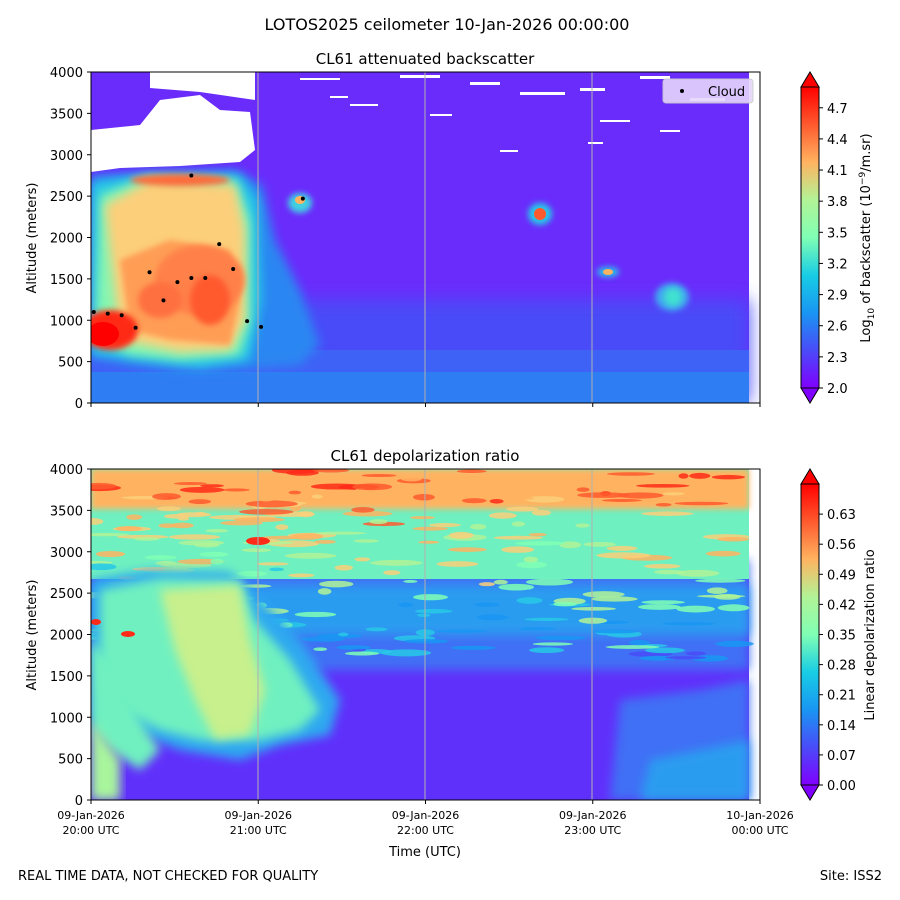  Describe the element at coordinates (841, 515) in the screenshot. I see `colorbar-tick-label: 0.63` at that location.